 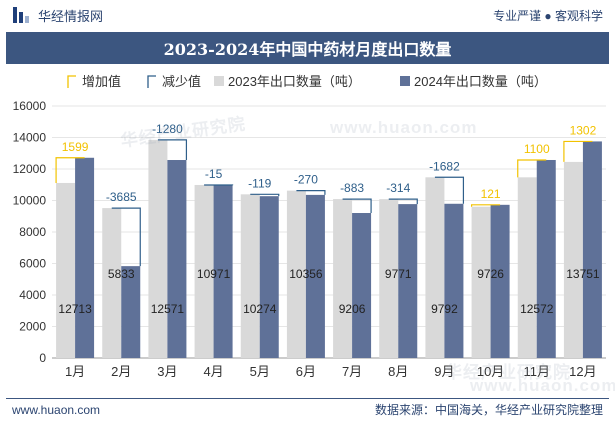 I want to click on y-tick-label: 8000, so click(x=32, y=232).